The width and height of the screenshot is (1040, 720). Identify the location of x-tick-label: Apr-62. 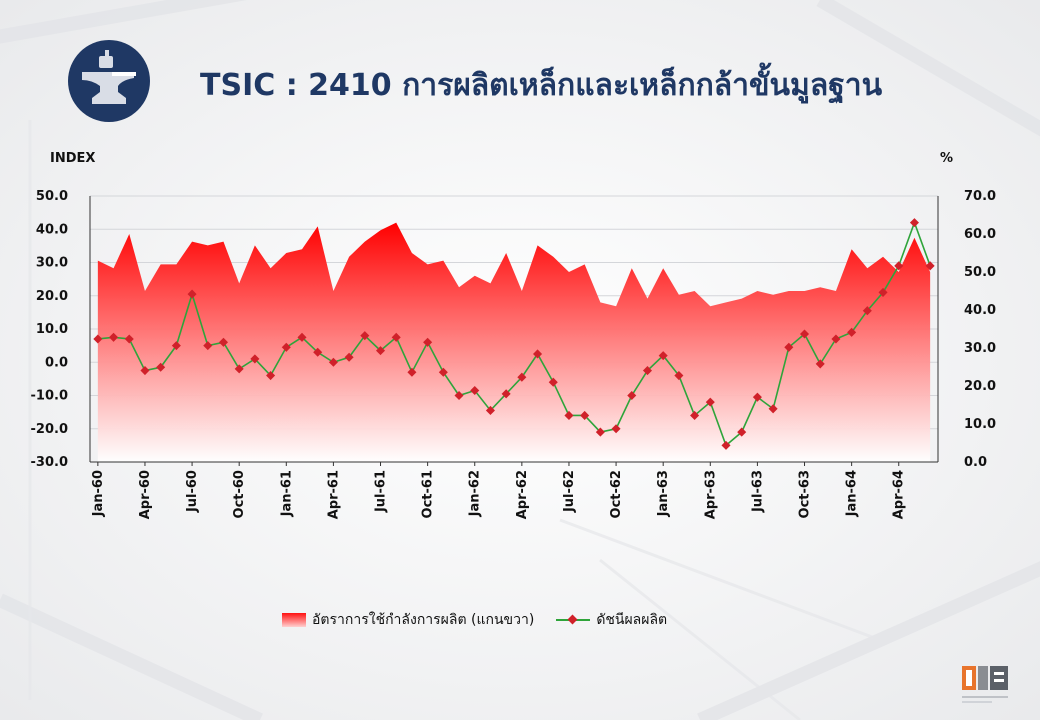
(522, 494).